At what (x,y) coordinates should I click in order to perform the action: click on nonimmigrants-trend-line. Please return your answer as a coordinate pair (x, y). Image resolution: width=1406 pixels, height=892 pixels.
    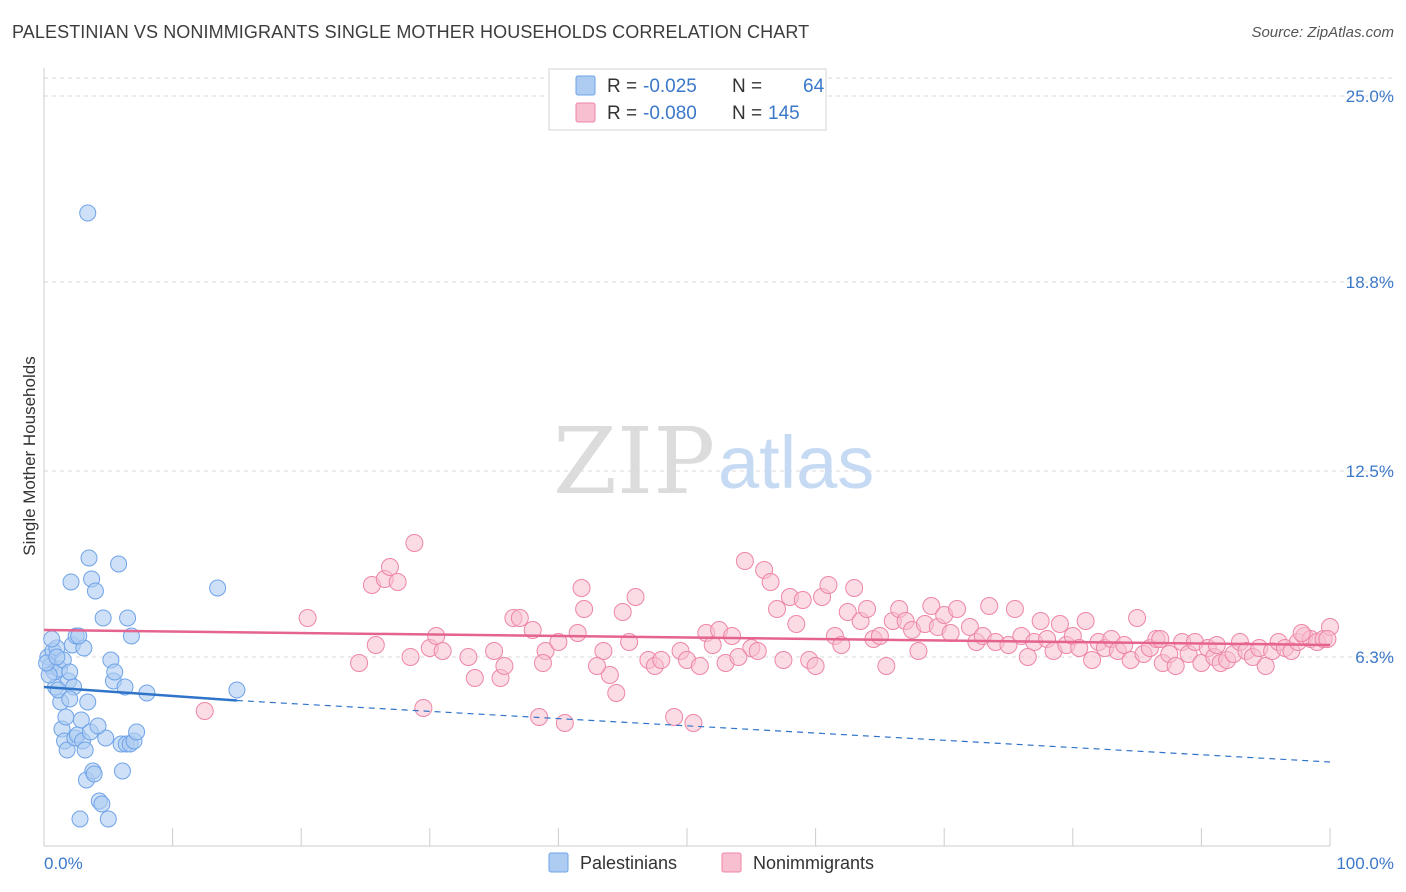
    Looking at the image, I should click on (687, 637).